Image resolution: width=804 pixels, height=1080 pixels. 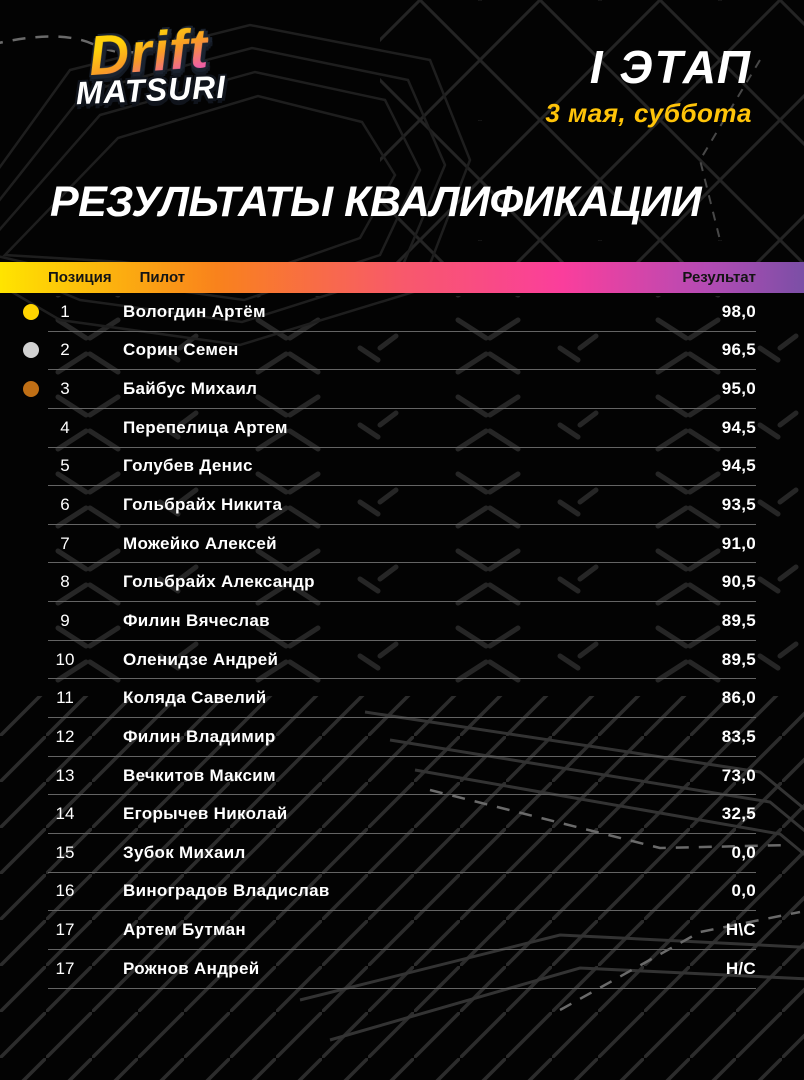 What do you see at coordinates (738, 775) in the screenshot?
I see `result-value: 73,0` at bounding box center [738, 775].